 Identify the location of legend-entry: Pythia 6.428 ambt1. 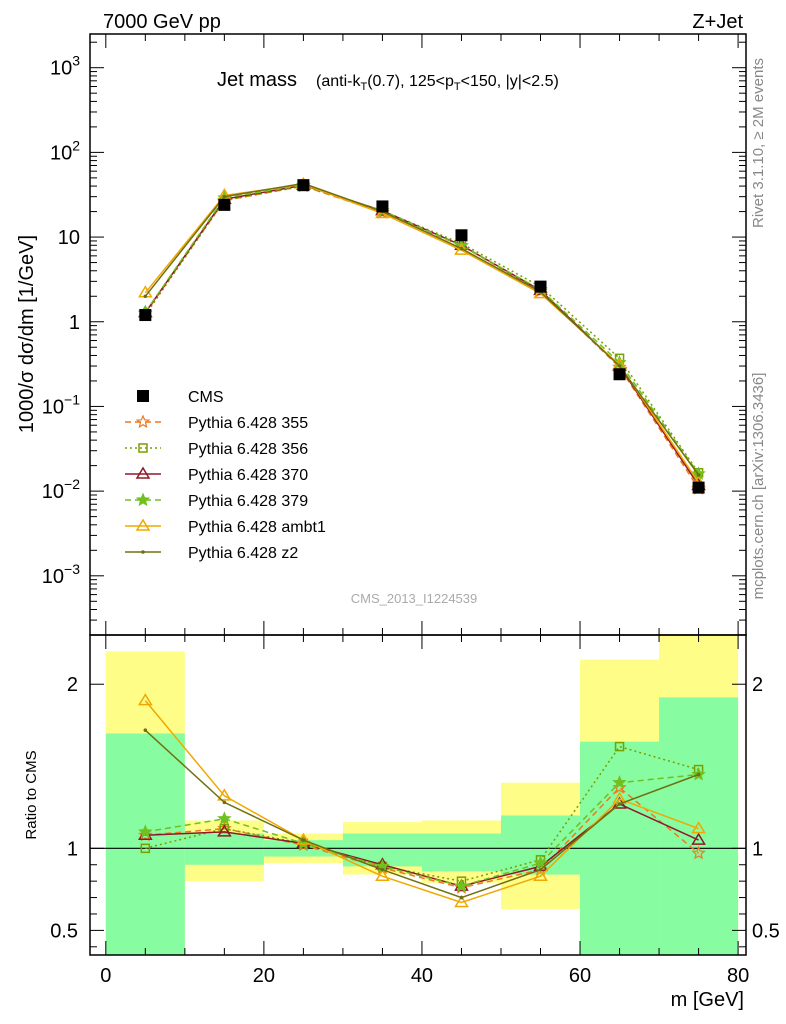
(225, 527).